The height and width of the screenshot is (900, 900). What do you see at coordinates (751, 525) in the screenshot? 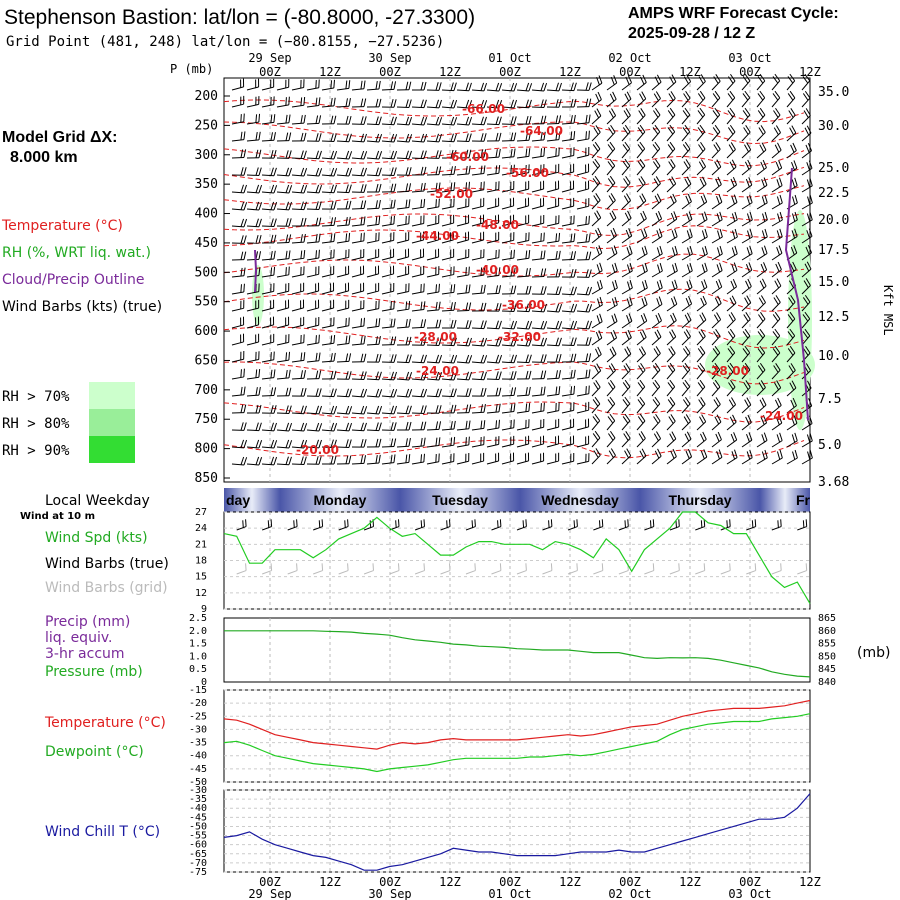
I see `surface-wind-barb` at bounding box center [751, 525].